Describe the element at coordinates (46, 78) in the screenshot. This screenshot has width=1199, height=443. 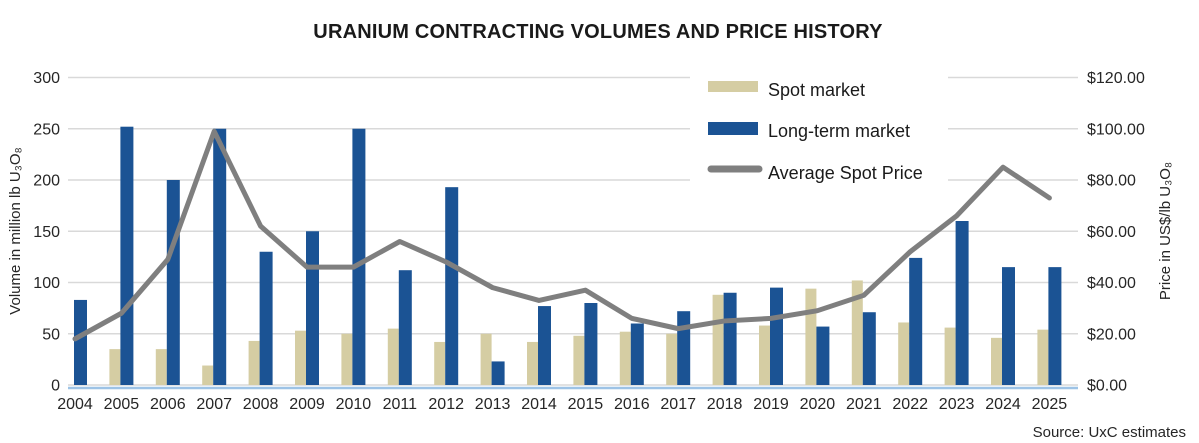
I see `left-axis-tick-label: 300` at that location.